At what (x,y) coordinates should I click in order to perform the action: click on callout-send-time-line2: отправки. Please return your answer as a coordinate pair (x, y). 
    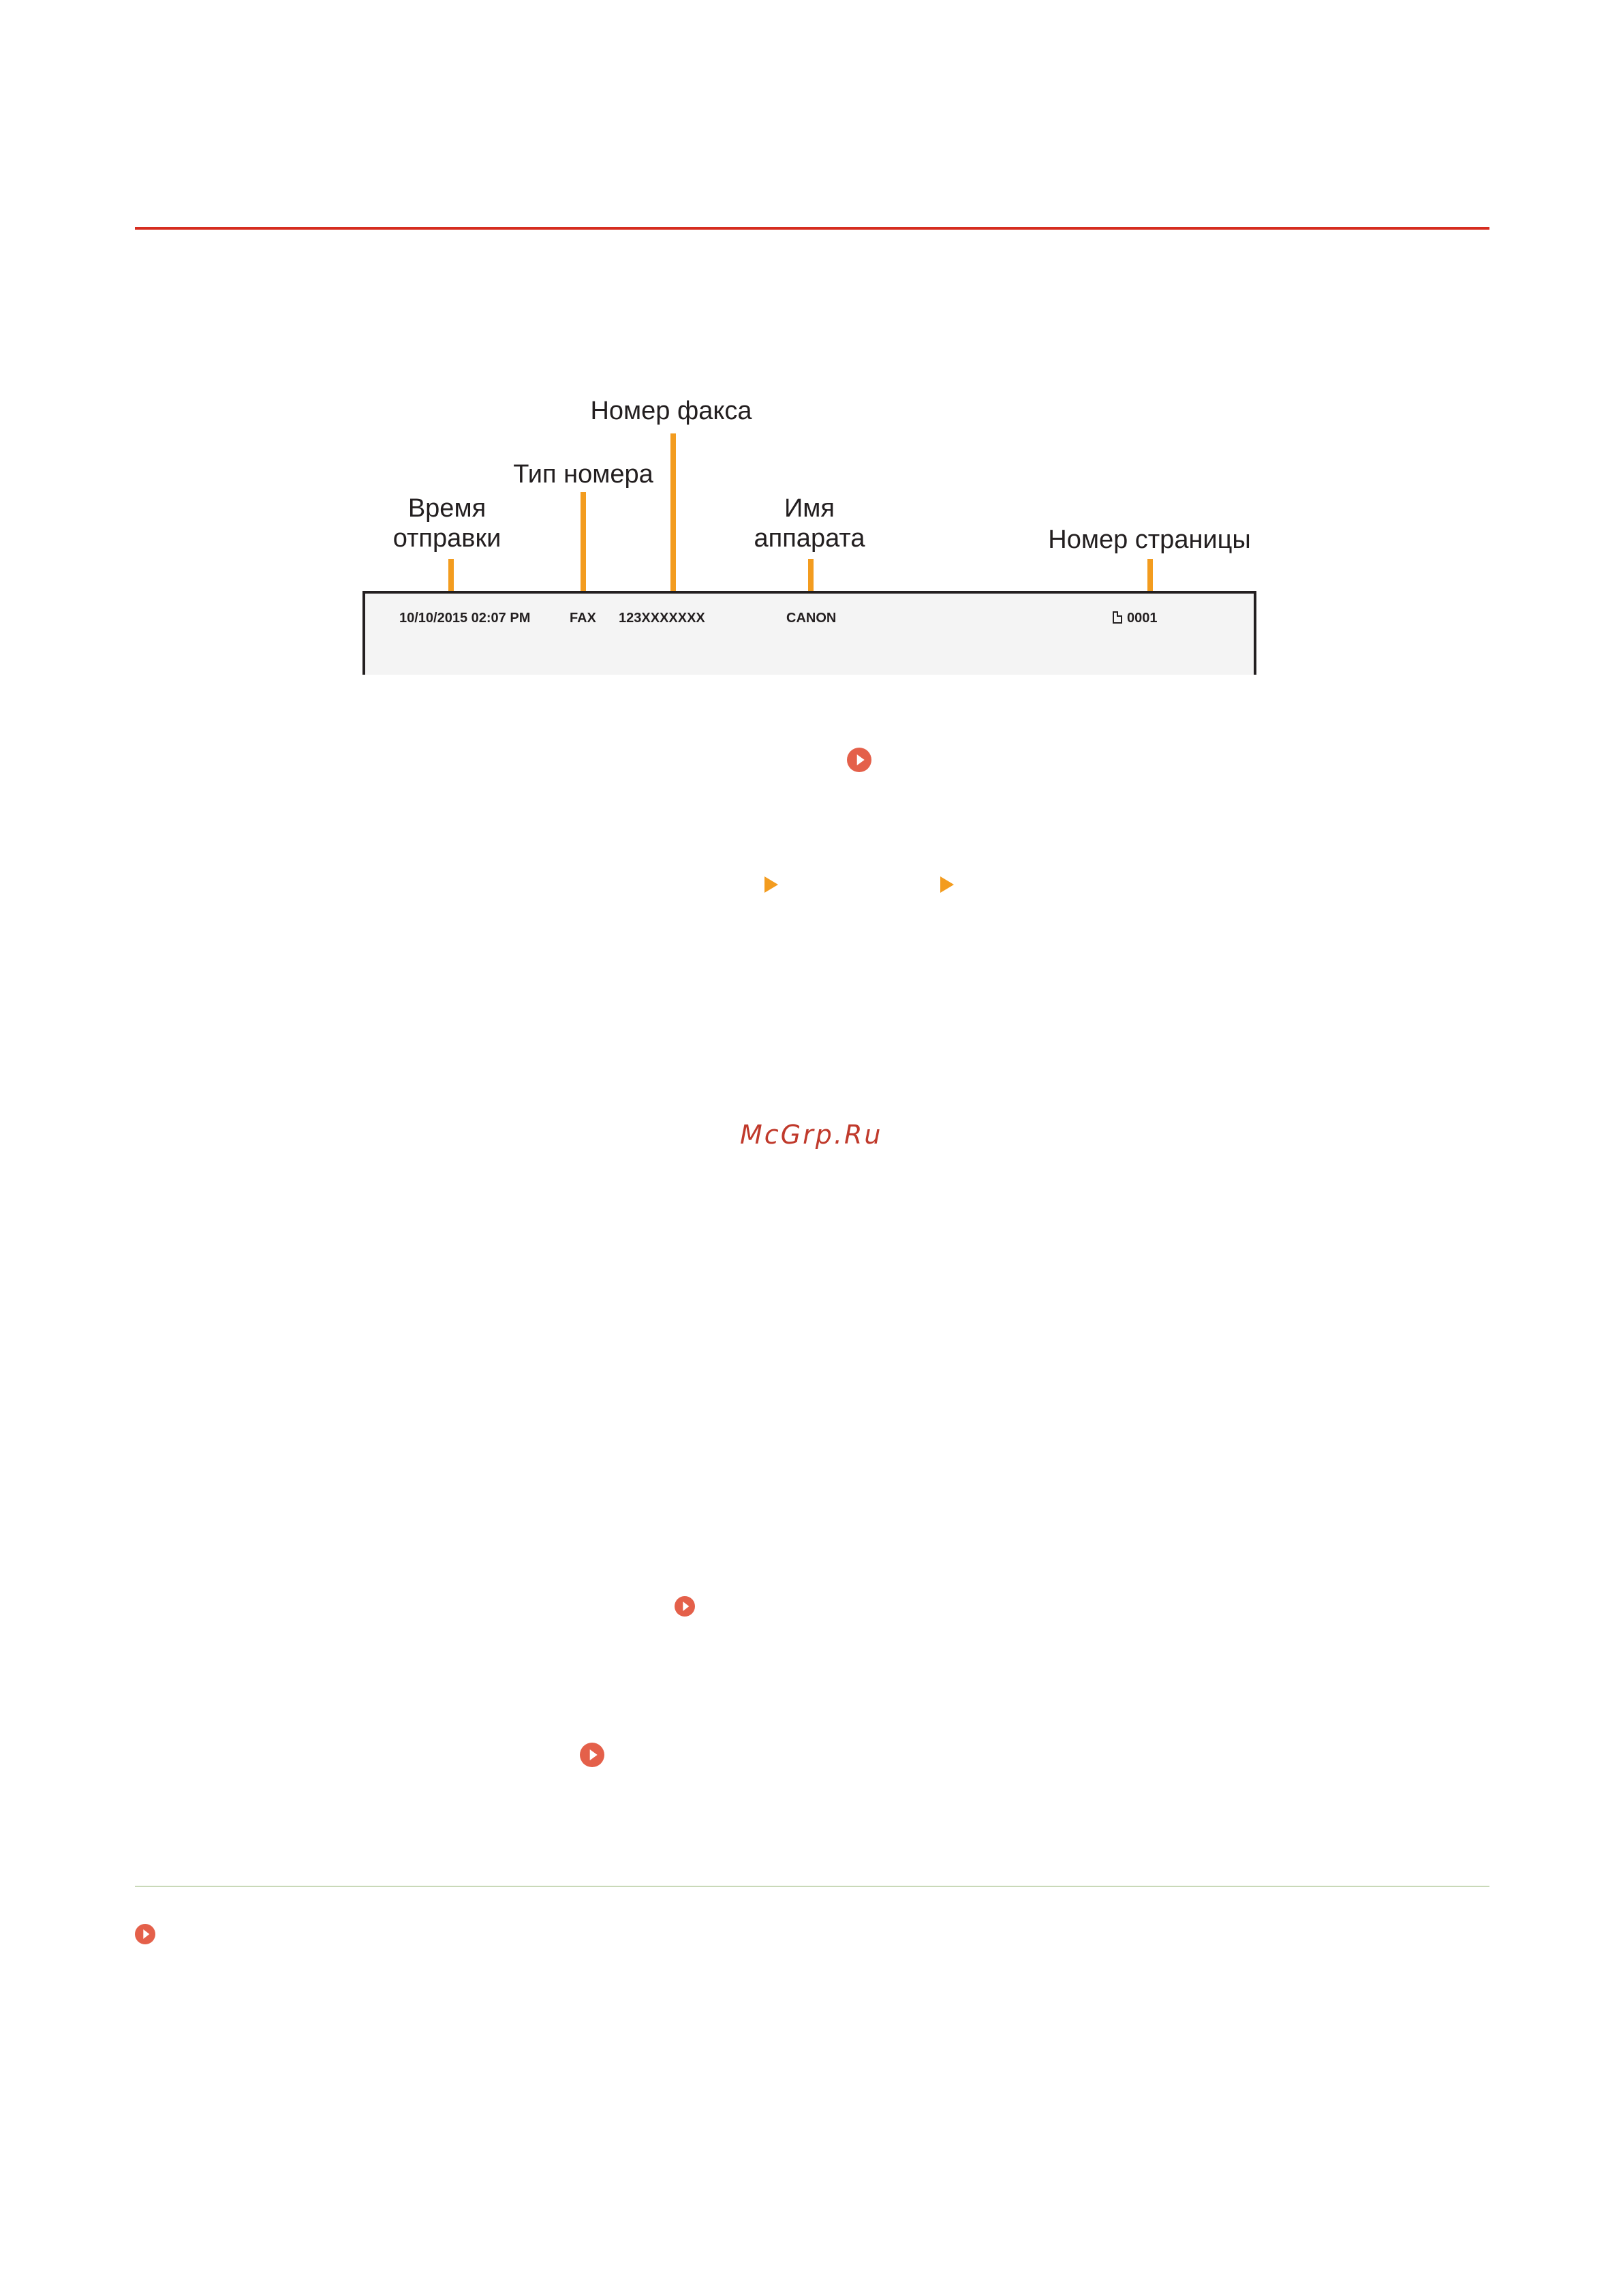
    Looking at the image, I should click on (446, 538).